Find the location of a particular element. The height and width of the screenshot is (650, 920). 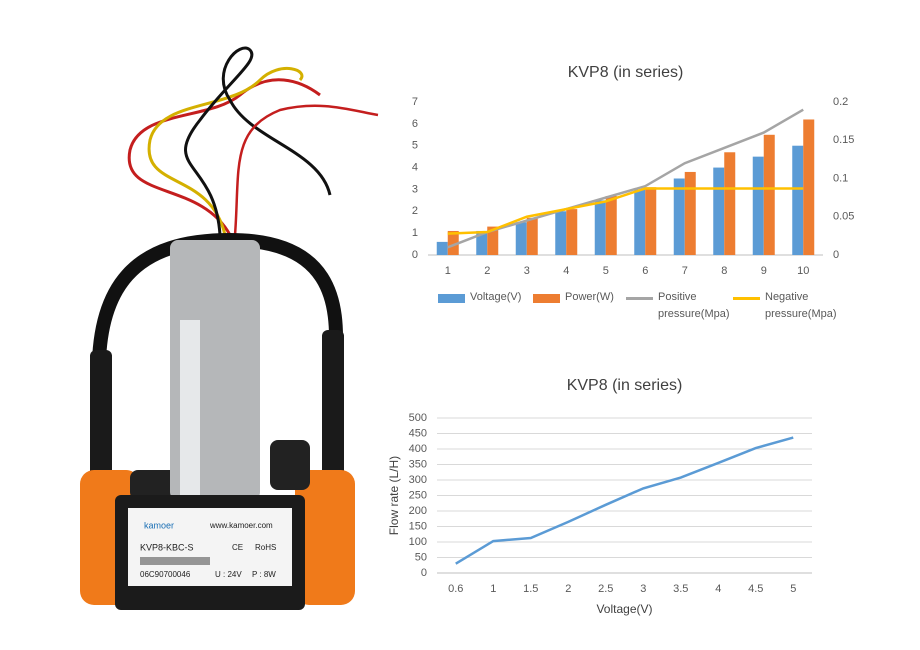

y-tick-label: 4 is located at coordinates (415, 167).